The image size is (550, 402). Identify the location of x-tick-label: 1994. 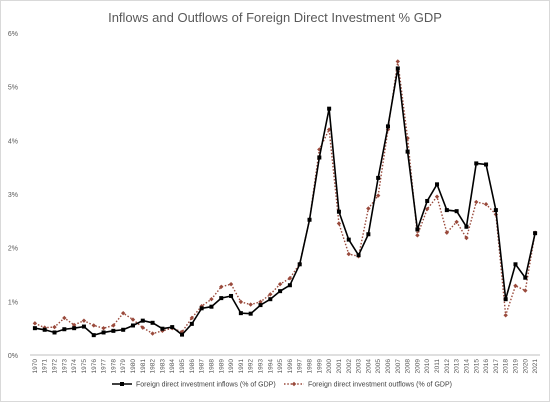
(270, 366).